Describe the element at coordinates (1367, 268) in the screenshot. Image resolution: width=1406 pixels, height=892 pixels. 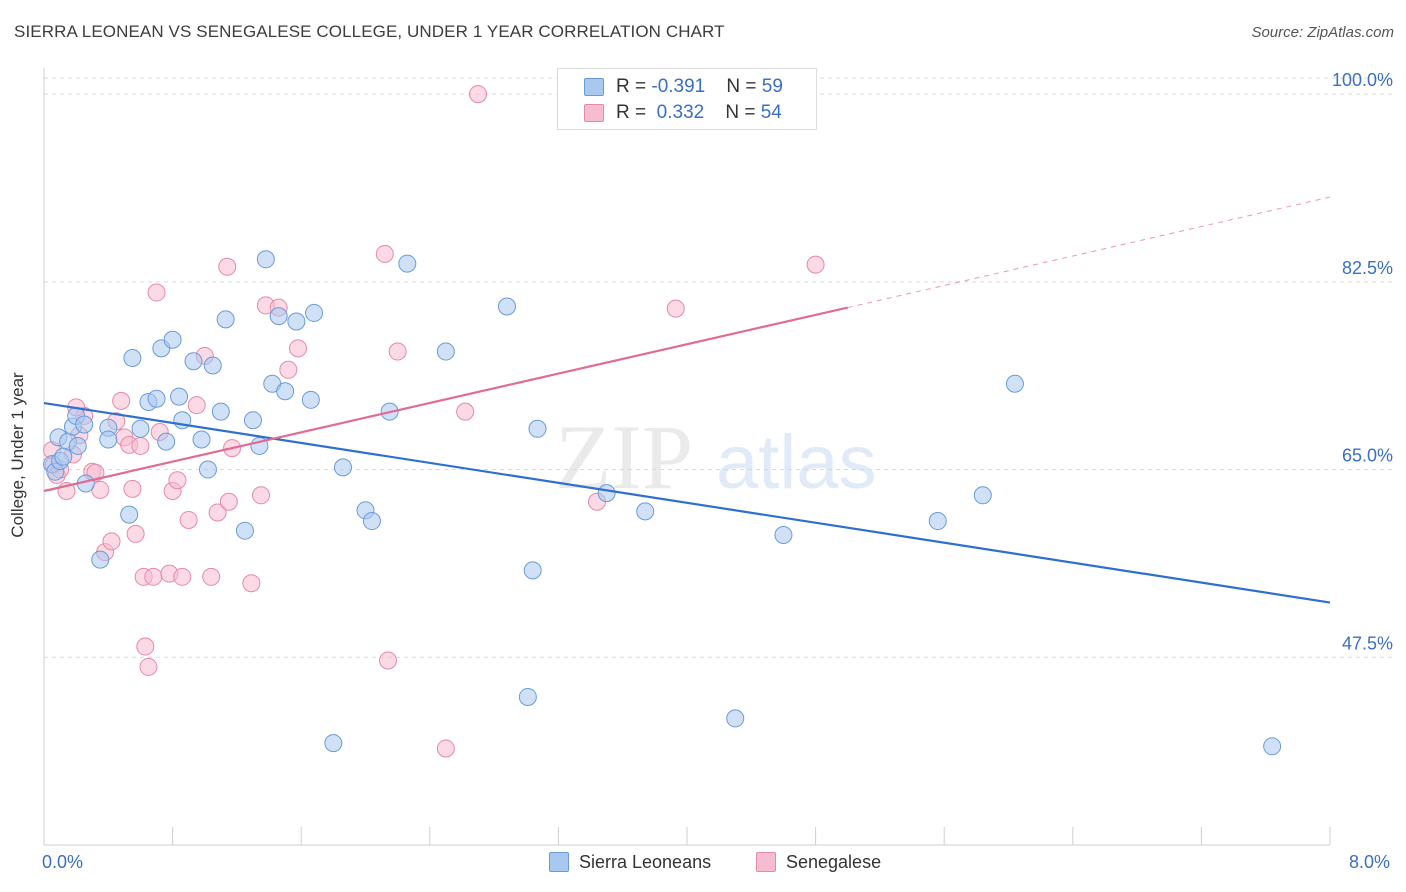
I see `y-tick-label: 82.5%` at that location.